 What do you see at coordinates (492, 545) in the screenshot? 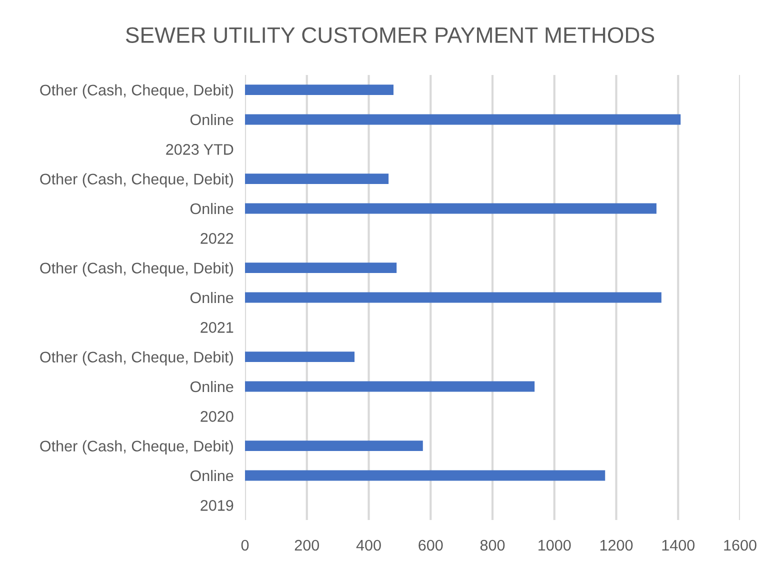
I see `x-tick-label: 800` at bounding box center [492, 545].